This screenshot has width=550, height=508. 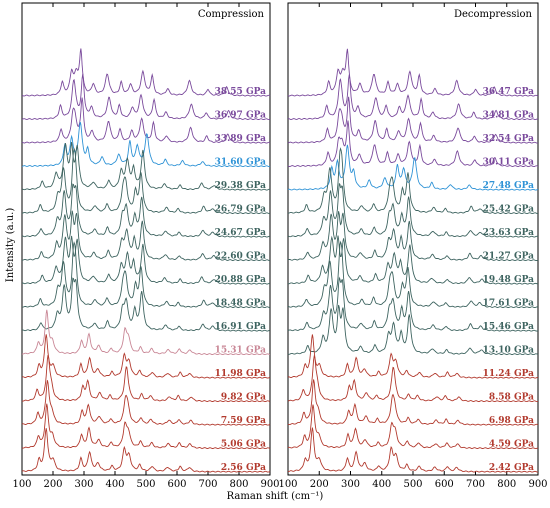 I want to click on spectrum-4-59-gpa, so click(x=413, y=427).